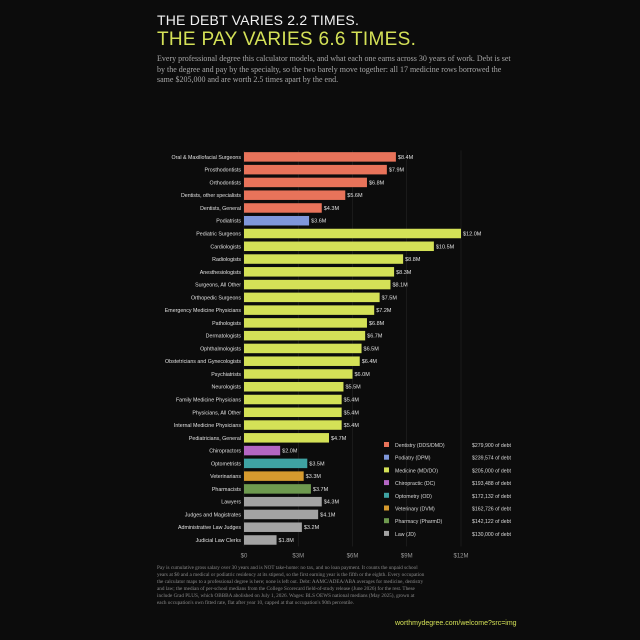  Describe the element at coordinates (328, 515) in the screenshot. I see `value-label: $4.1M` at that location.